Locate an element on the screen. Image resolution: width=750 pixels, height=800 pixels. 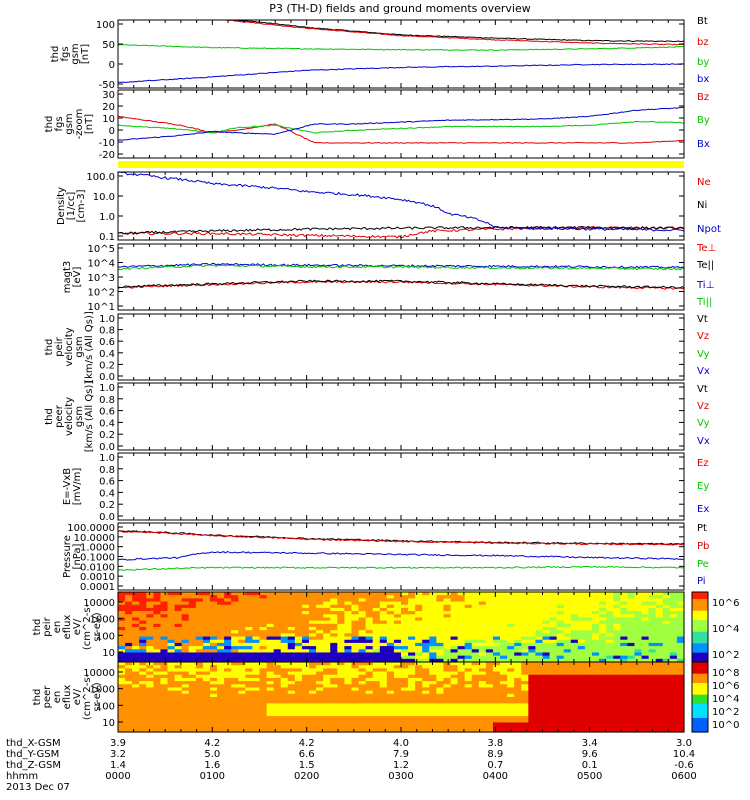
x-tick-label: 4.2 is located at coordinates (212, 743).